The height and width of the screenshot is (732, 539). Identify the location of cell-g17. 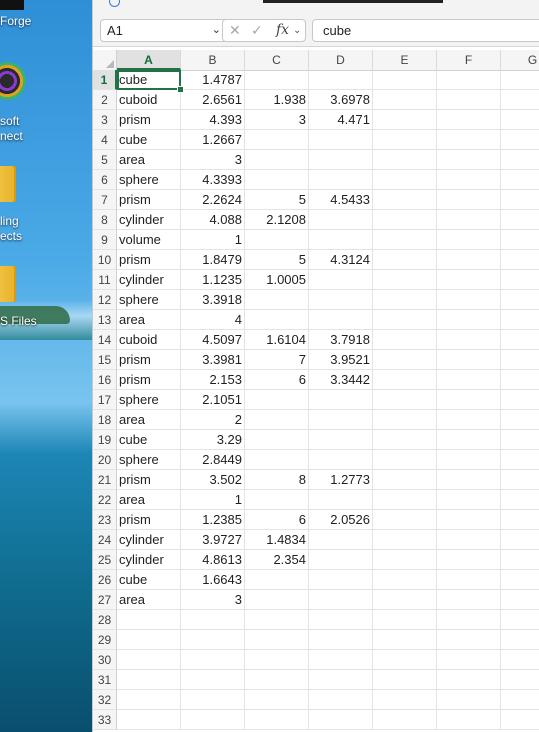
(520, 400).